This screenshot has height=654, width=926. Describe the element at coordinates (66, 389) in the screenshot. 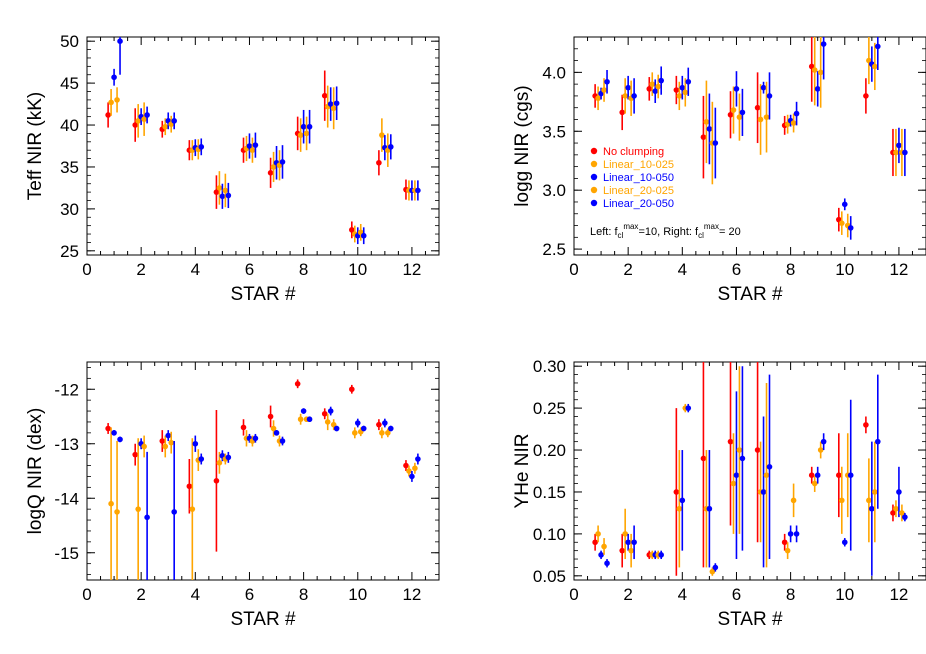

I see `y-tick-label: -12` at that location.